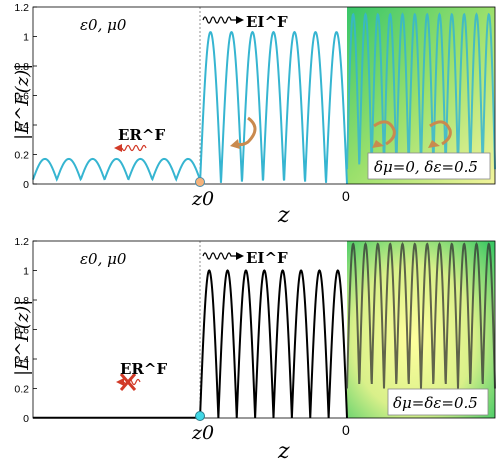 The image size is (498, 471). What do you see at coordinates (240, 256) in the screenshot?
I see `bottom-incident-arrowhead-icon` at bounding box center [240, 256].